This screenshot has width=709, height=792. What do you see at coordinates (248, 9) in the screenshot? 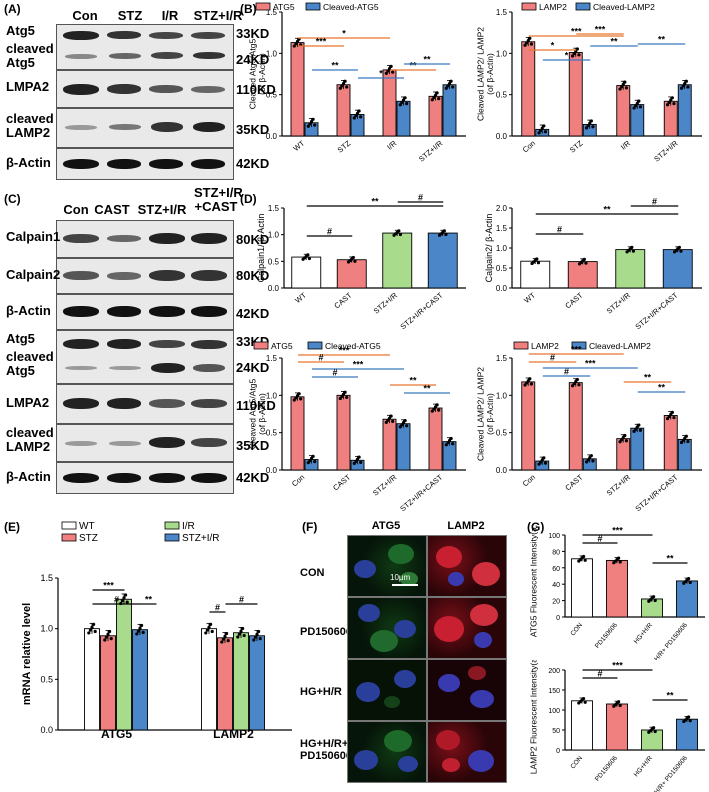
I see `panel-label-b: (B)` at bounding box center [248, 9].